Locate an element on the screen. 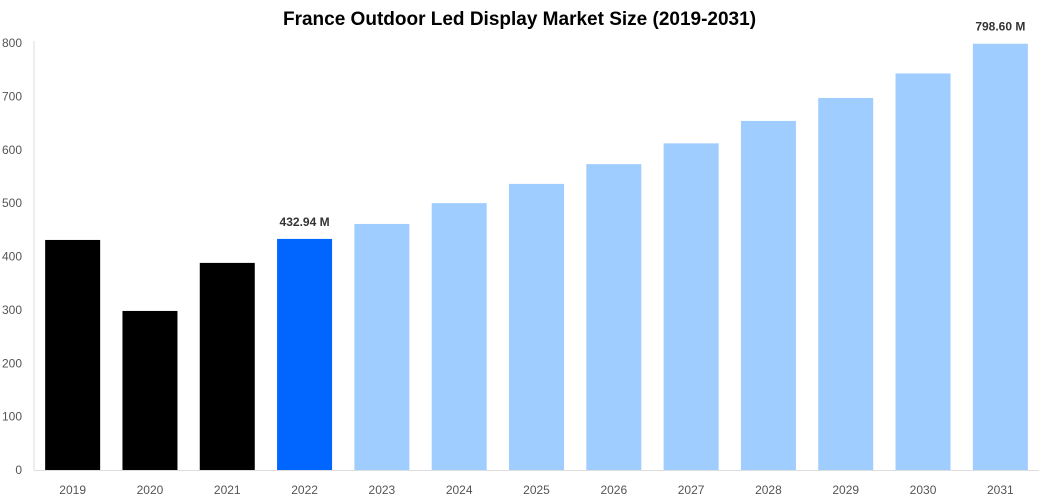 The width and height of the screenshot is (1039, 500). bar-2019 is located at coordinates (73, 354).